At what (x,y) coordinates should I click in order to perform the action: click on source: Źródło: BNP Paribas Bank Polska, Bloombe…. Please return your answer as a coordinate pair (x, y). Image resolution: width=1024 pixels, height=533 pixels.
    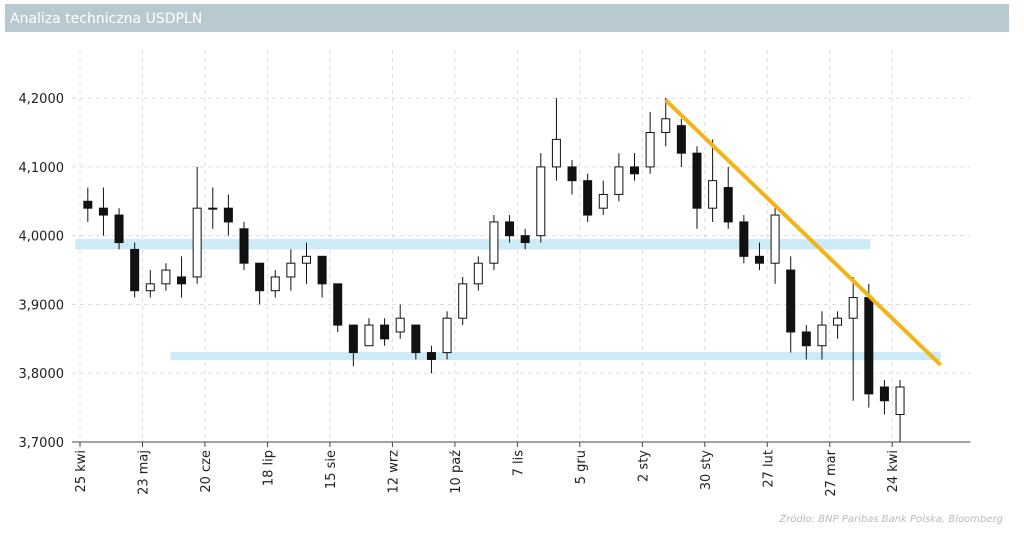
    Looking at the image, I should click on (890, 518).